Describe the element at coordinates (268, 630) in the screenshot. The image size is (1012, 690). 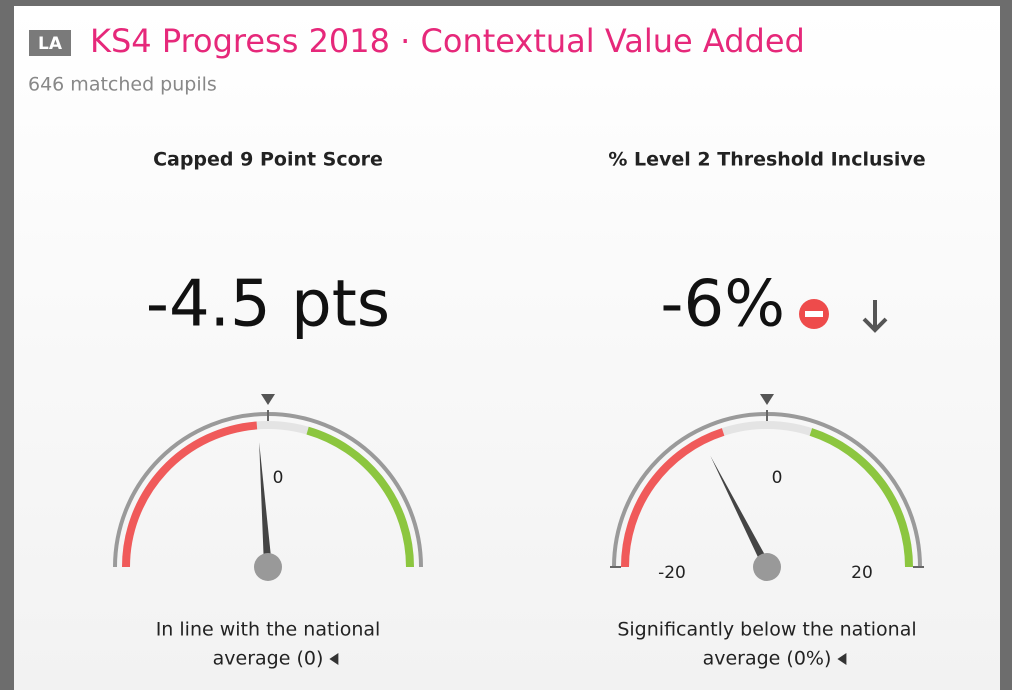
I see `status-caption: In line with the national` at that location.